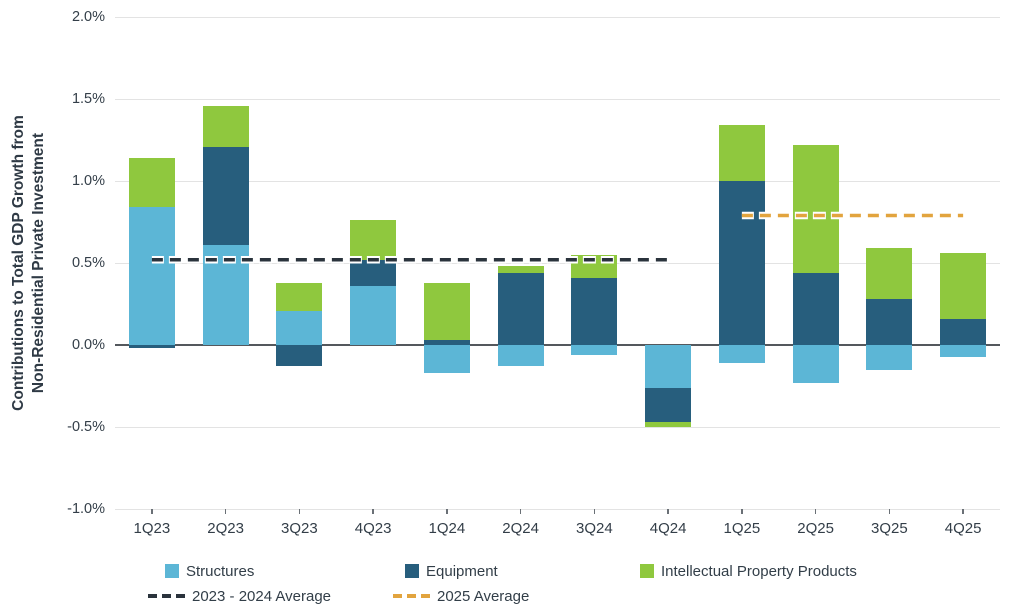 This screenshot has height=610, width=1024. Describe the element at coordinates (88, 181) in the screenshot. I see `y-tick-label: 1.0%` at that location.